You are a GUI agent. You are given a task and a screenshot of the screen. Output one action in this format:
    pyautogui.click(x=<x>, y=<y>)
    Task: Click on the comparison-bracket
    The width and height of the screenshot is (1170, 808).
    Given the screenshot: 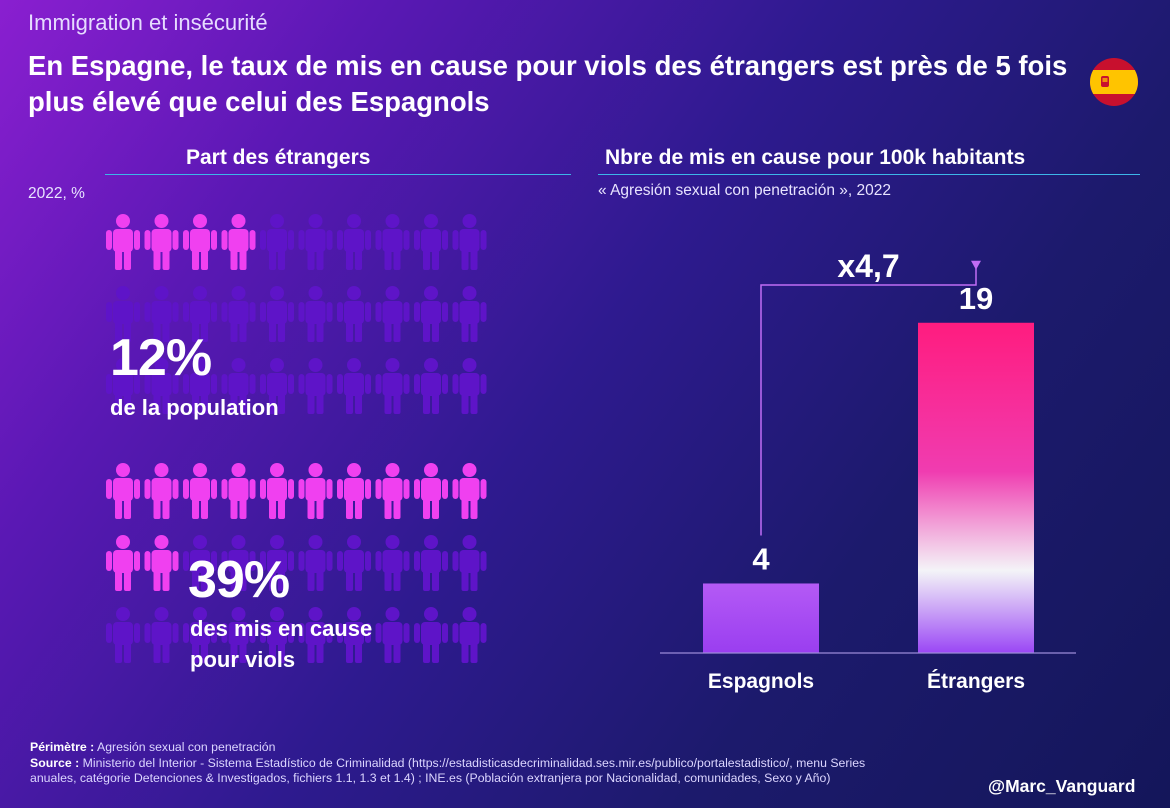 What is the action you would take?
    pyautogui.click(x=868, y=399)
    